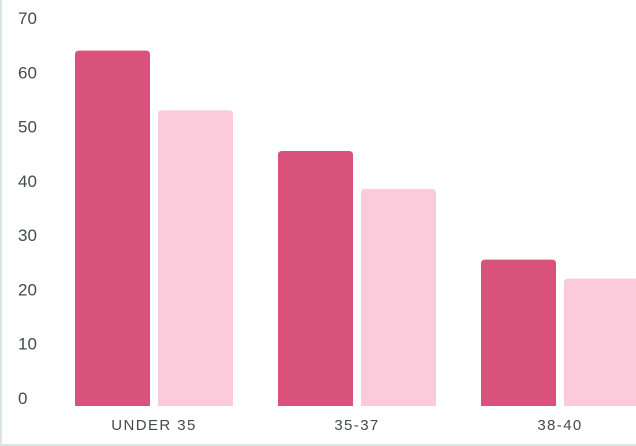 The width and height of the screenshot is (636, 446). What do you see at coordinates (22, 398) in the screenshot?
I see `y-tick-label: 0` at bounding box center [22, 398].